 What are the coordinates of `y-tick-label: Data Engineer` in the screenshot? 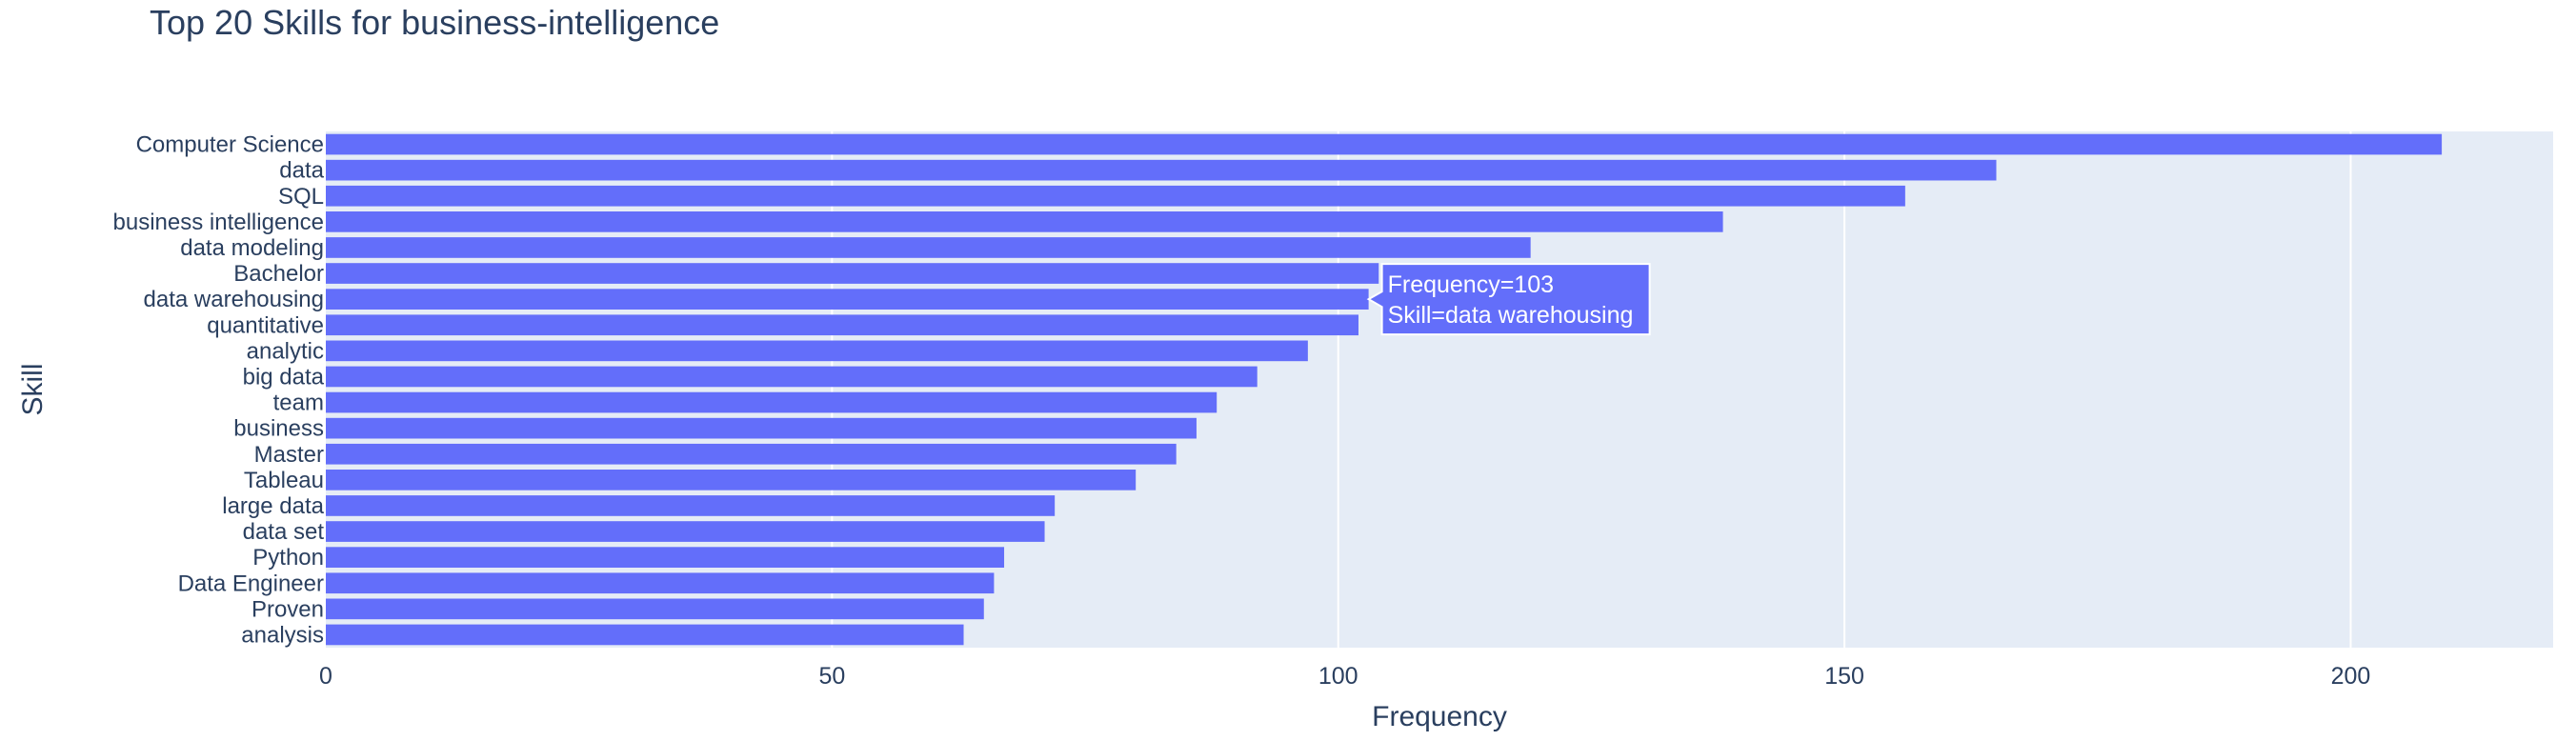 It's located at (251, 583).